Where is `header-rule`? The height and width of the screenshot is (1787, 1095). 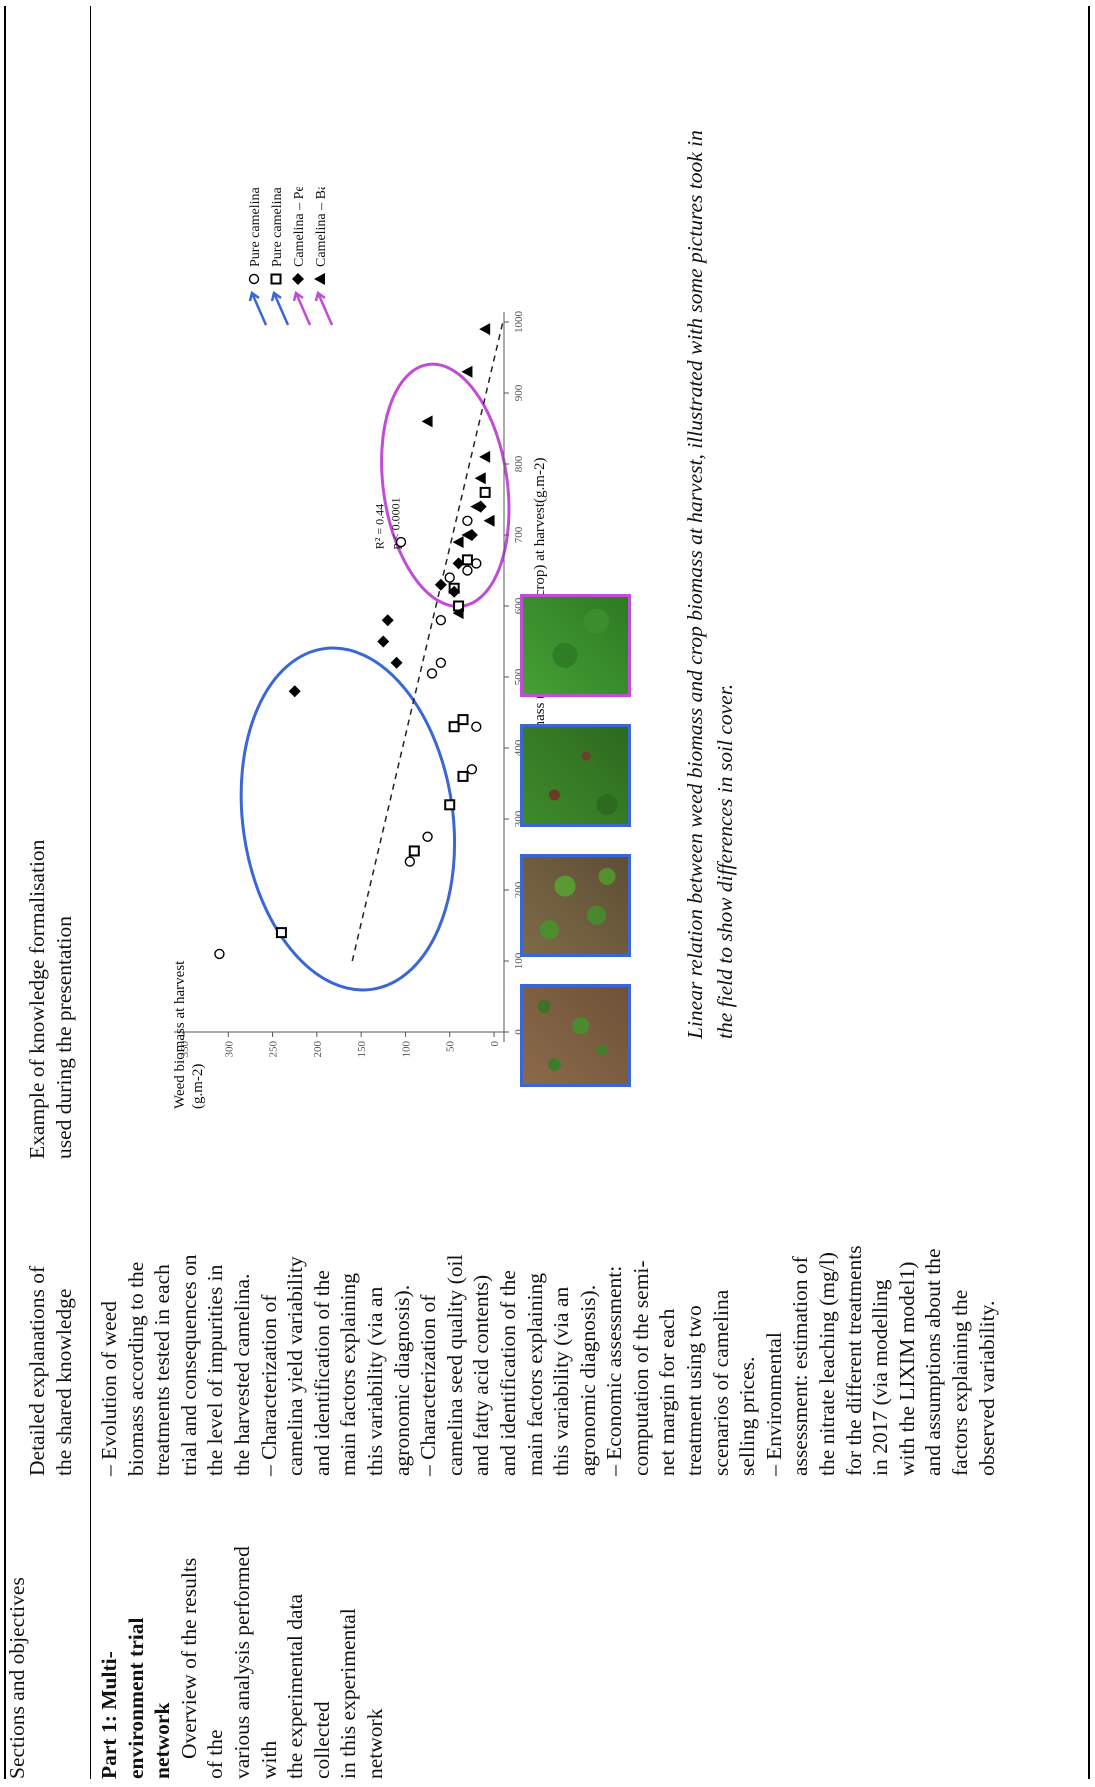 header-rule is located at coordinates (90, 892).